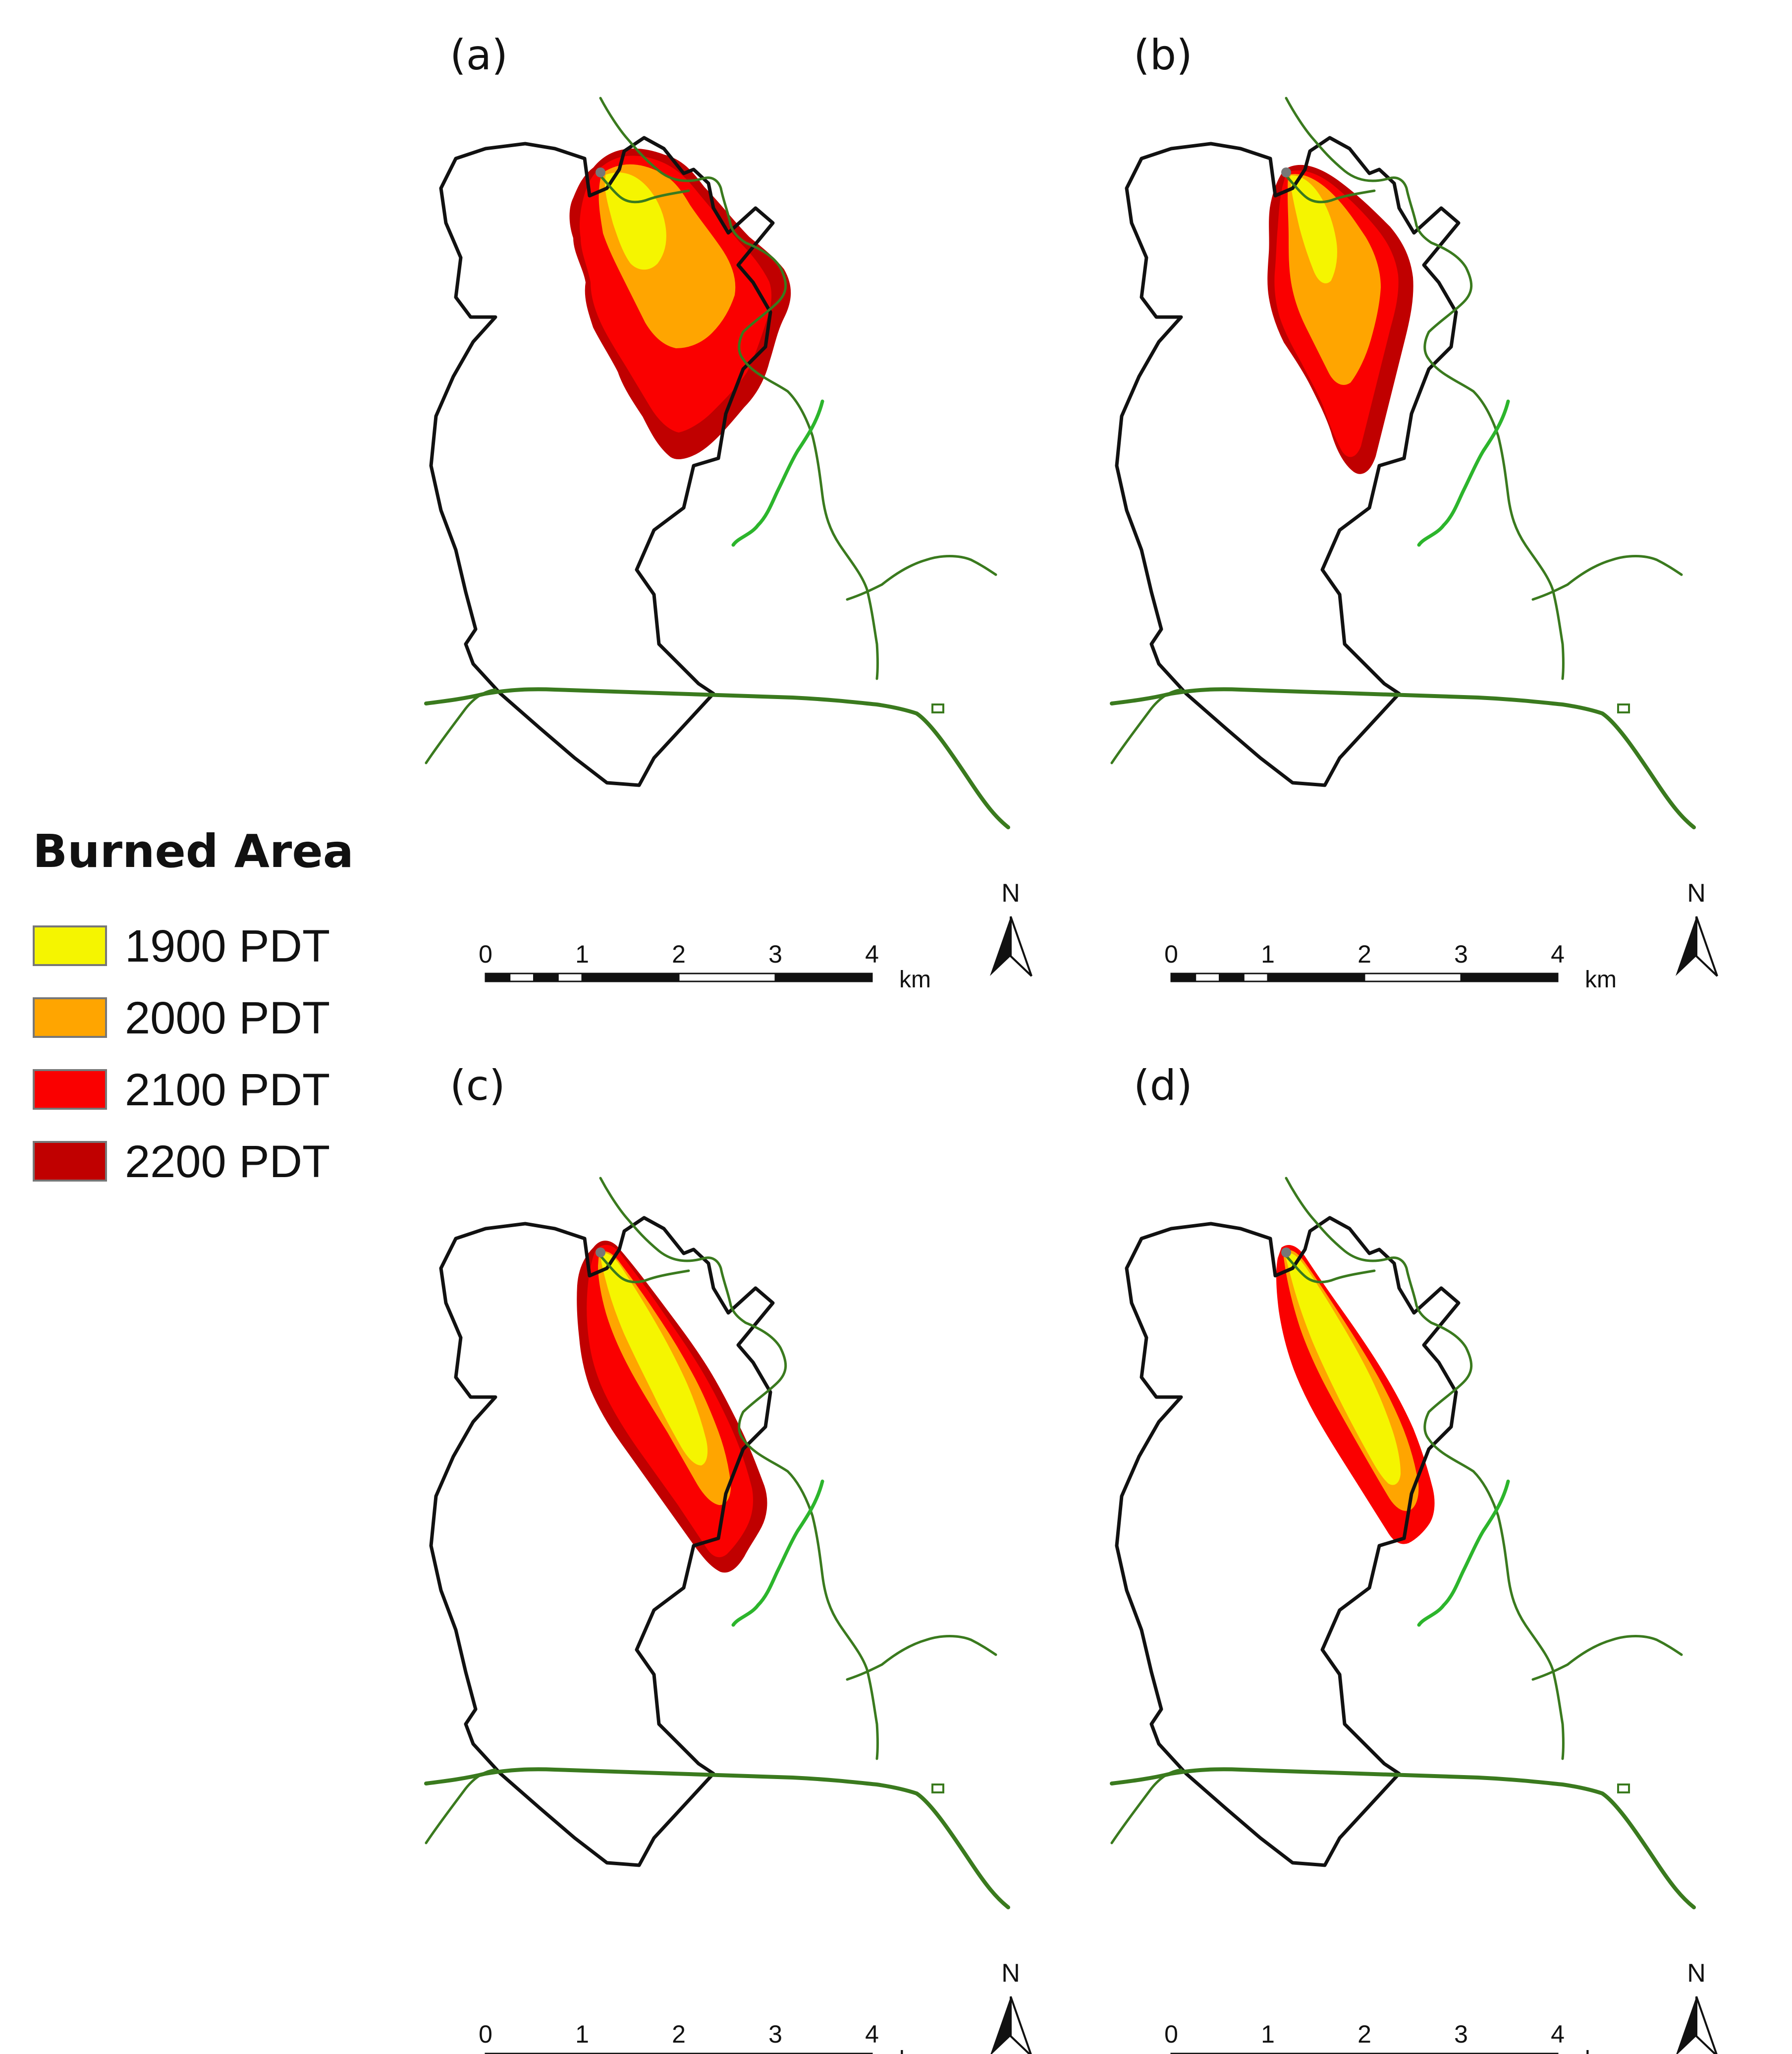 This screenshot has height=2054, width=1792. I want to click on legend-label-2000: 2000 PDT, so click(227, 1018).